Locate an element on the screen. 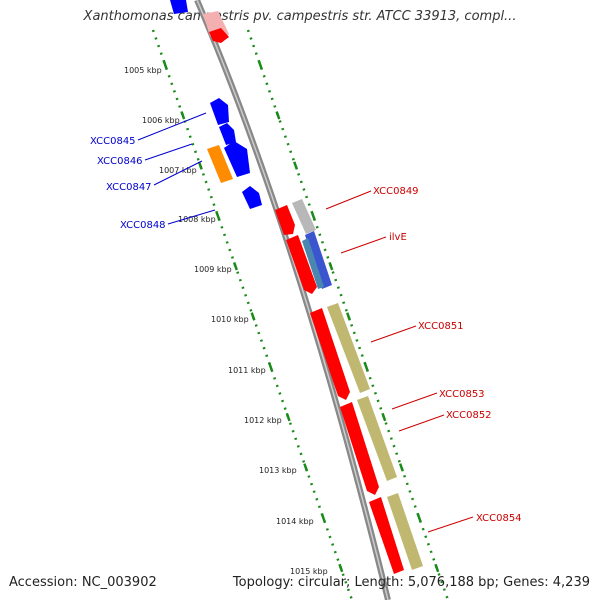  gene-xcc0849-red is located at coordinates (285, 220).